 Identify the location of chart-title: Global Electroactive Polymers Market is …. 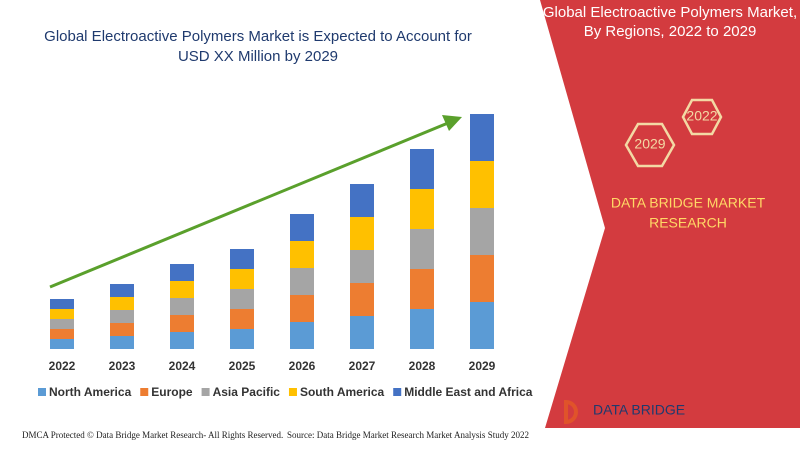
(258, 36).